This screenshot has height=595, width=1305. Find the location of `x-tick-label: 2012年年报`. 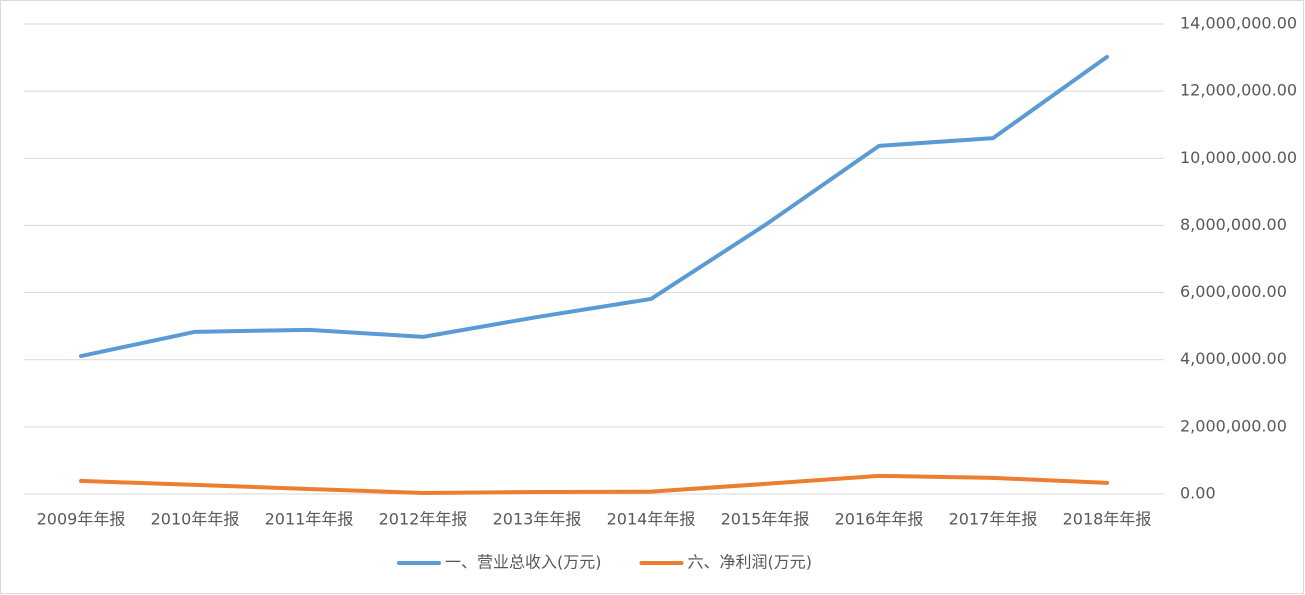

x-tick-label: 2012年年报 is located at coordinates (423, 519).